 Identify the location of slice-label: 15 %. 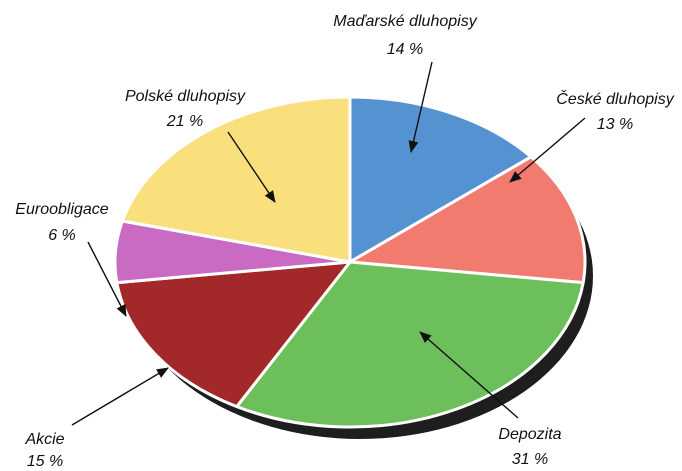
(45, 461).